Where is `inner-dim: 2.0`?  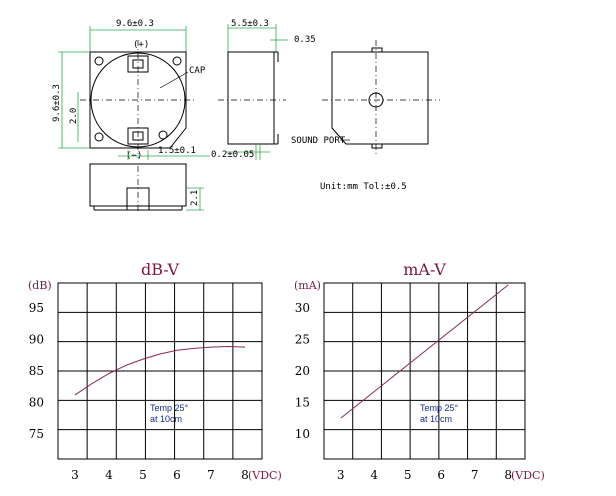 inner-dim: 2.0 is located at coordinates (74, 116).